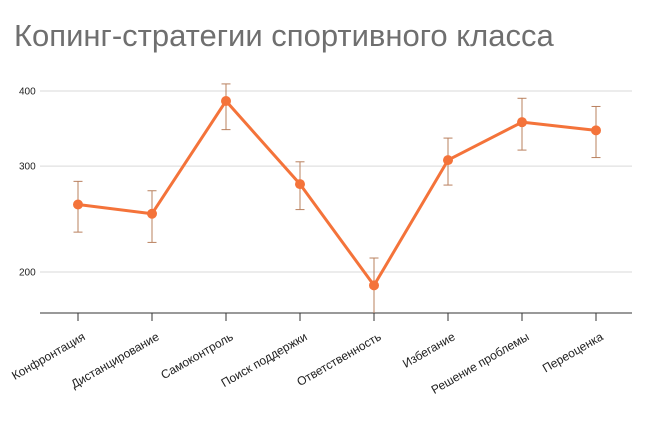  I want to click on chart-title: Копинг-стратегии спортивного класса, so click(284, 35).